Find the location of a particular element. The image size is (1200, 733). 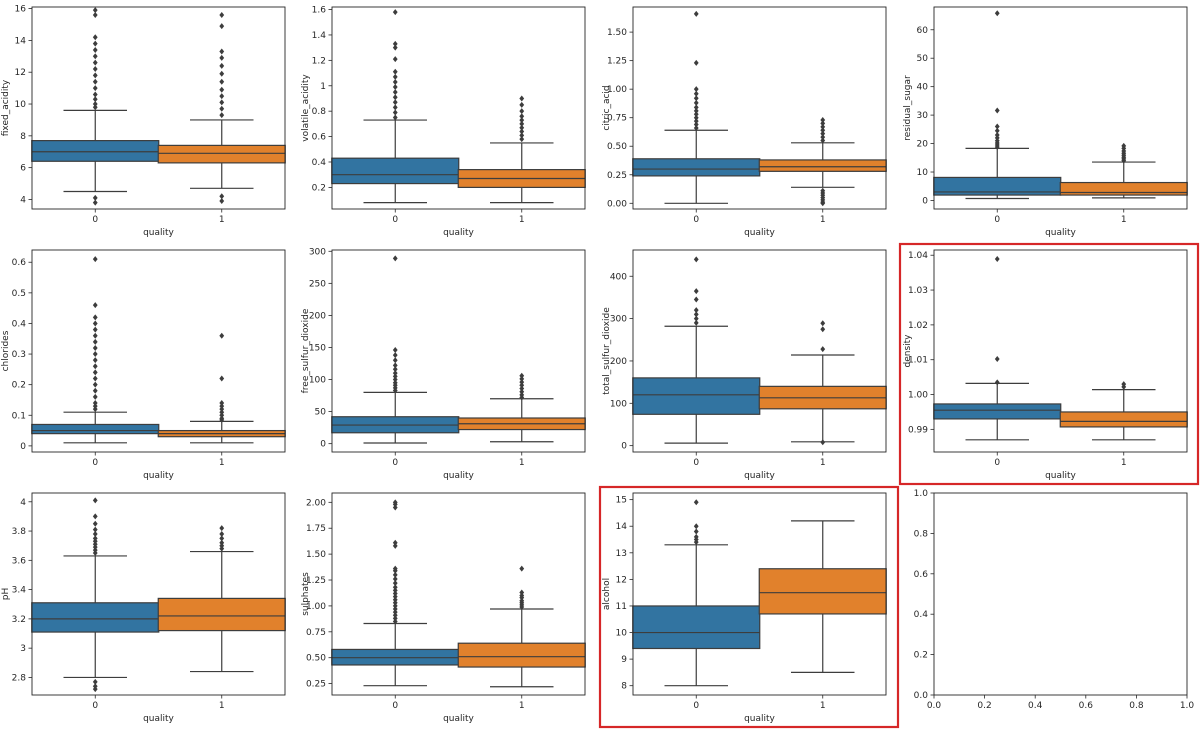

y-tick-label: 200 is located at coordinates (618, 362).